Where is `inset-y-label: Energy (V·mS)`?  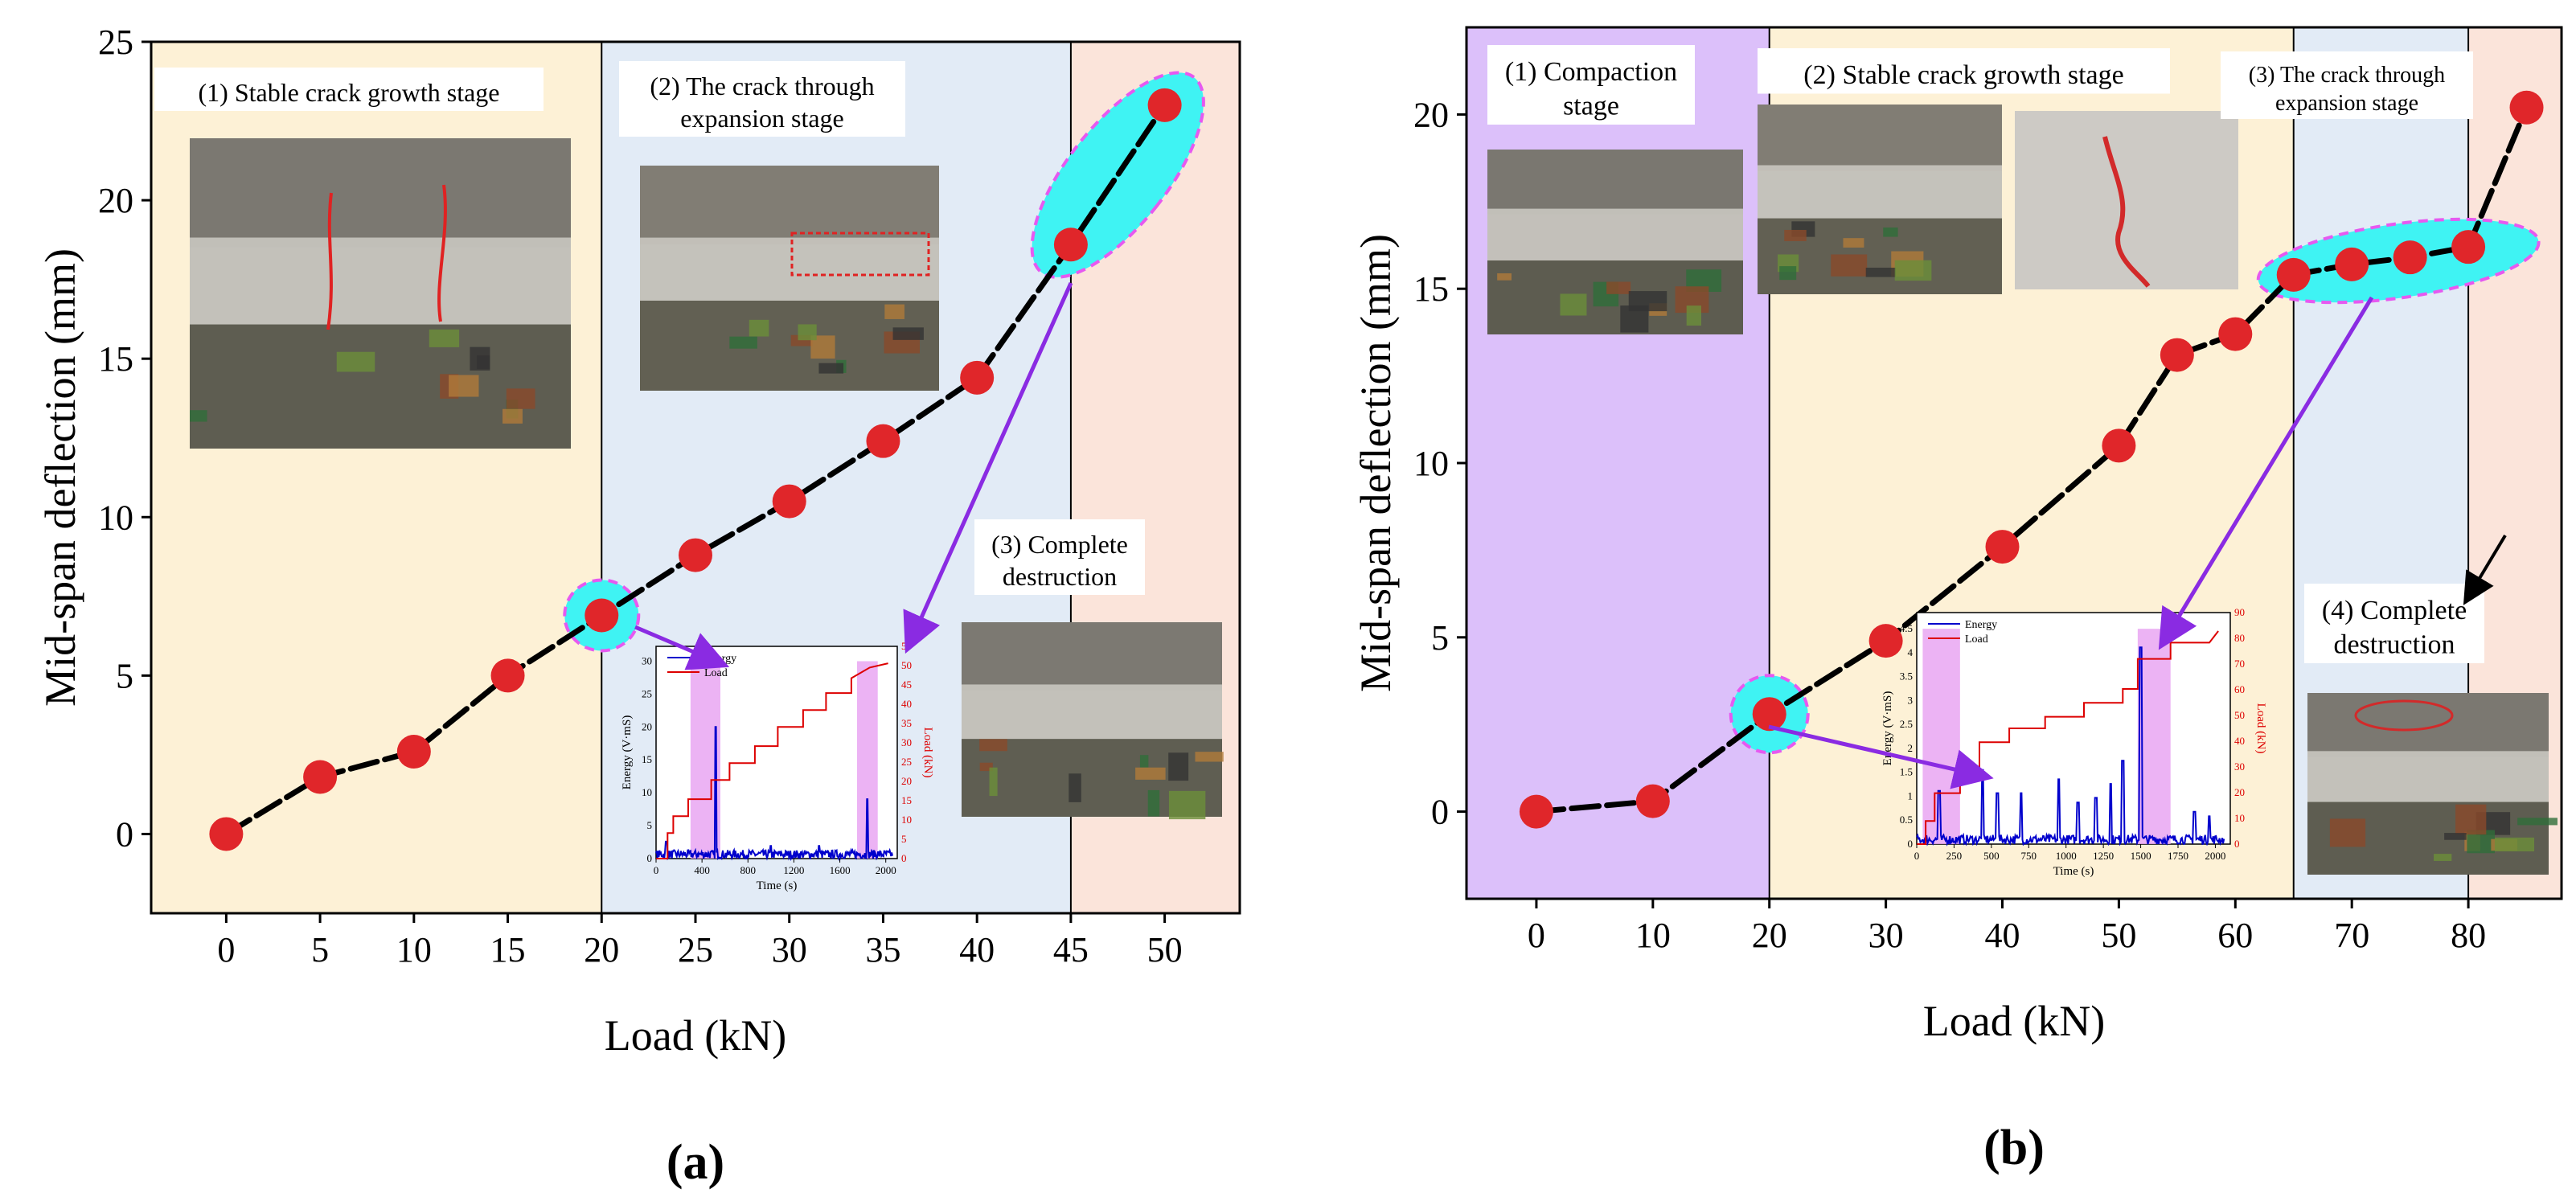 inset-y-label: Energy (V·mS) is located at coordinates (627, 753).